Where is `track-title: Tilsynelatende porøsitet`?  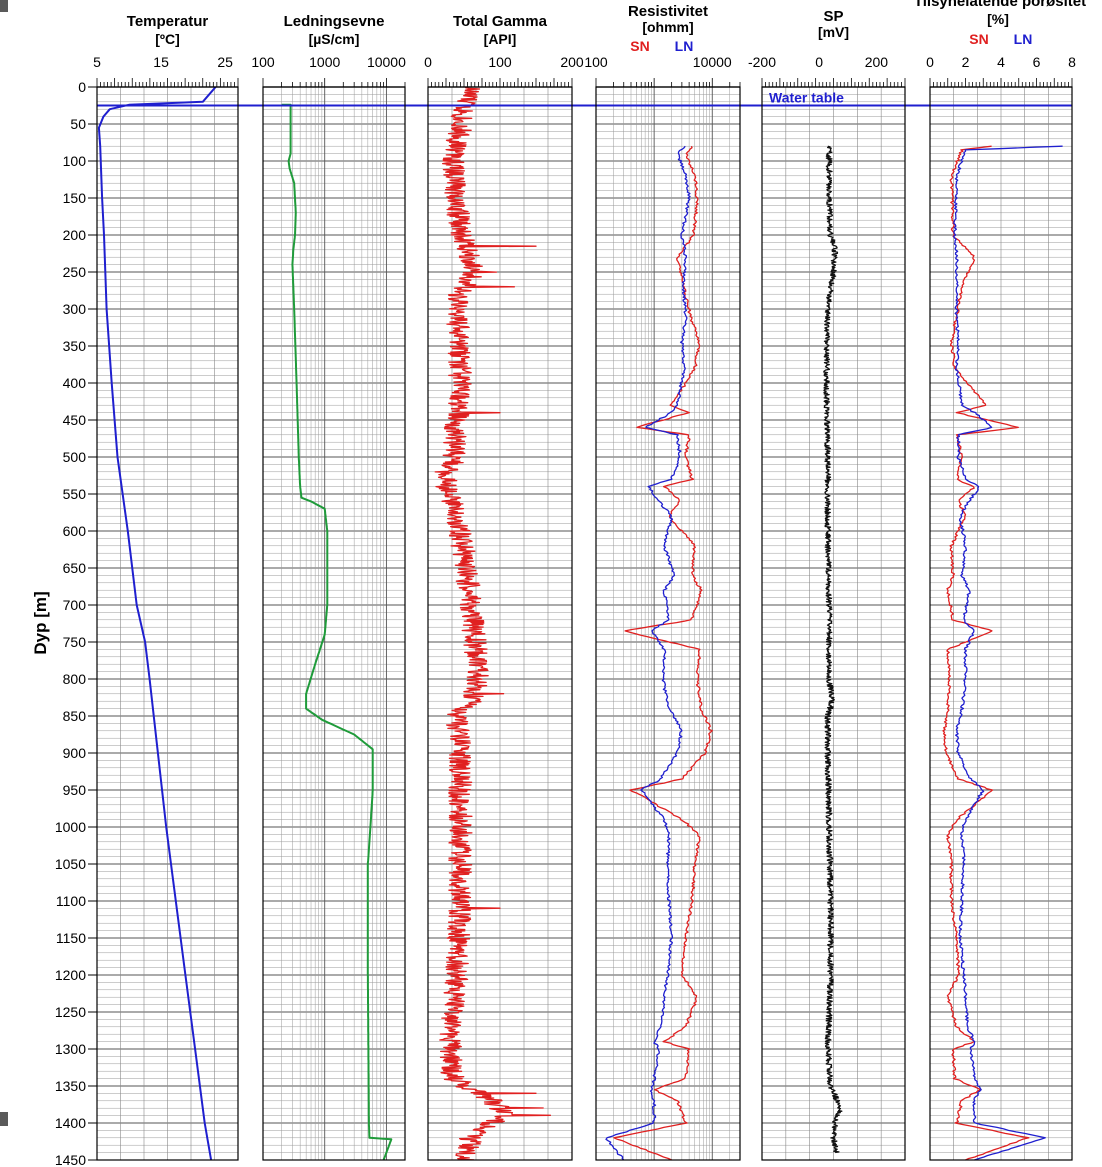
track-title: Tilsynelatende porøsitet is located at coordinates (1000, 5).